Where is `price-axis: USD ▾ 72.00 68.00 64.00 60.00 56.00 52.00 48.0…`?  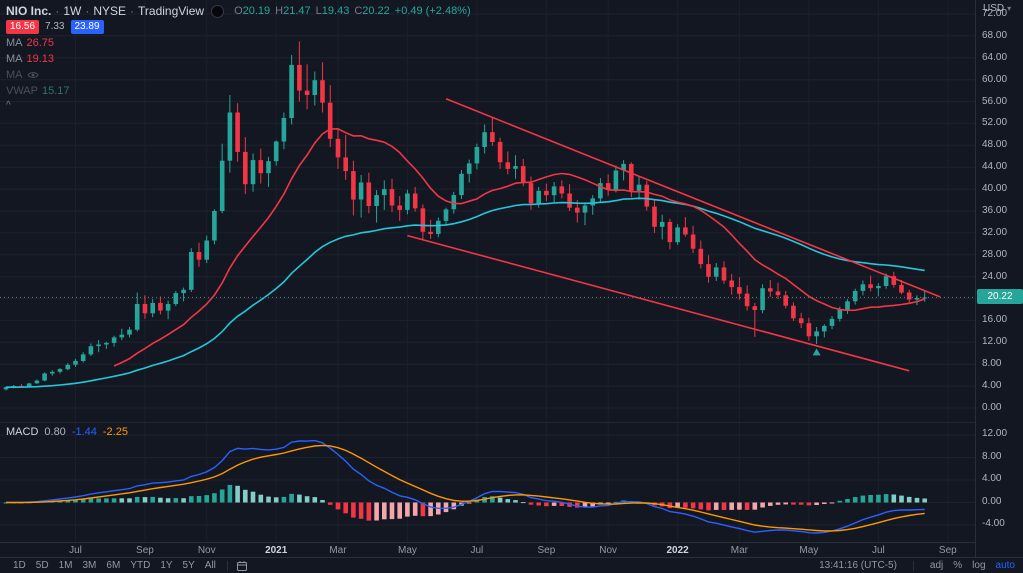
price-axis: USD ▾ 72.00 68.00 64.00 60.00 56.00 52.00 48.0… is located at coordinates (999, 278).